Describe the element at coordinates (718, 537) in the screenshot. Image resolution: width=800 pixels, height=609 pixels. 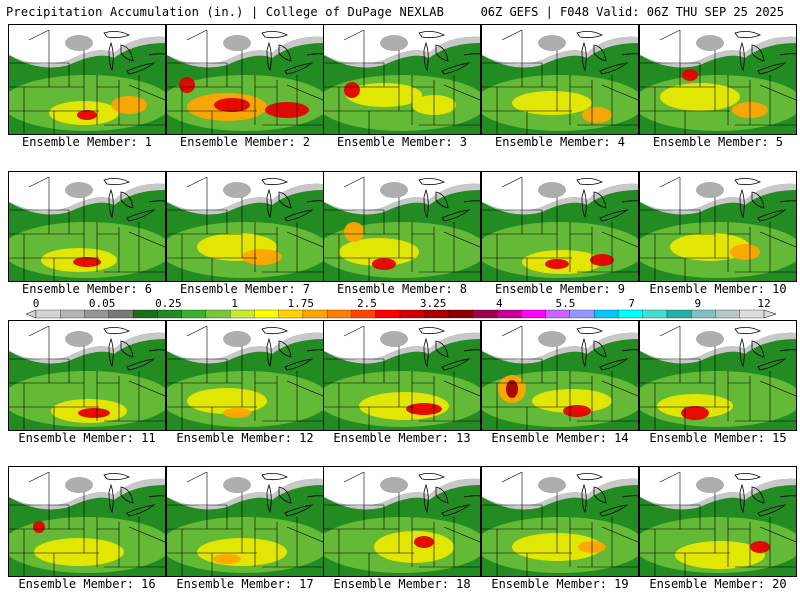
I see `ensemble-panel: Ensemble Member: 20` at that location.